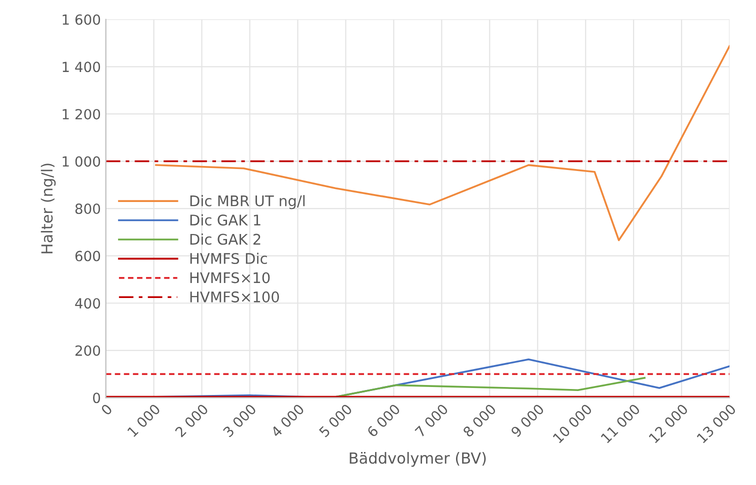 The height and width of the screenshot is (485, 756). What do you see at coordinates (87, 256) in the screenshot?
I see `y-tick-label: 600` at bounding box center [87, 256].